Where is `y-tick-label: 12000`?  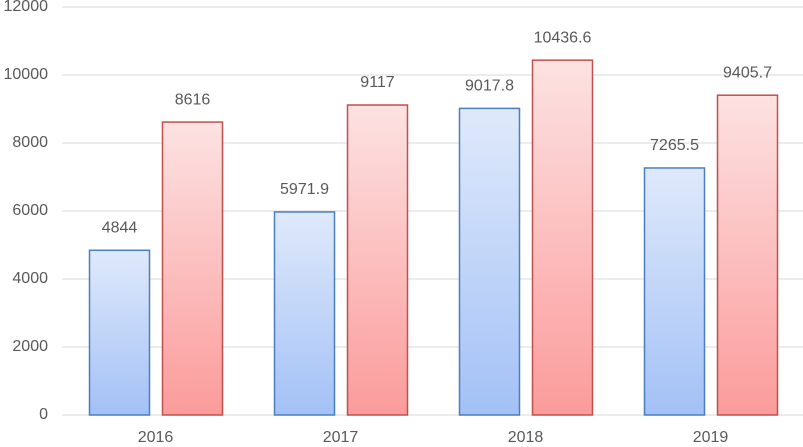 y-tick-label: 12000 is located at coordinates (26, 7).